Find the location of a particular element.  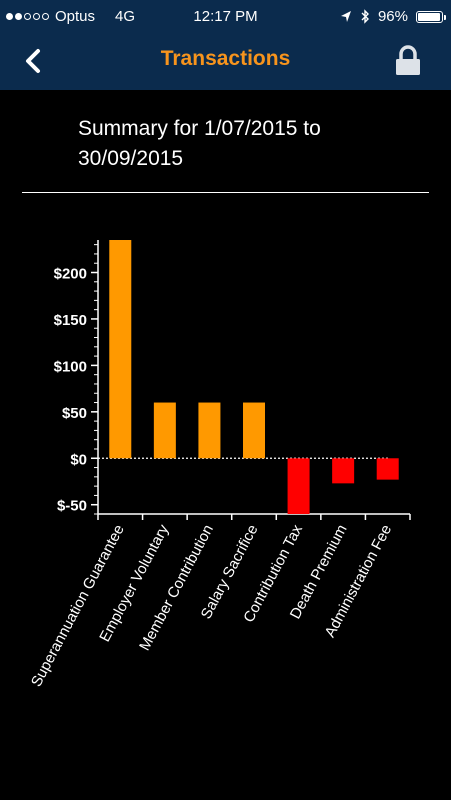

back-button is located at coordinates (34, 61).